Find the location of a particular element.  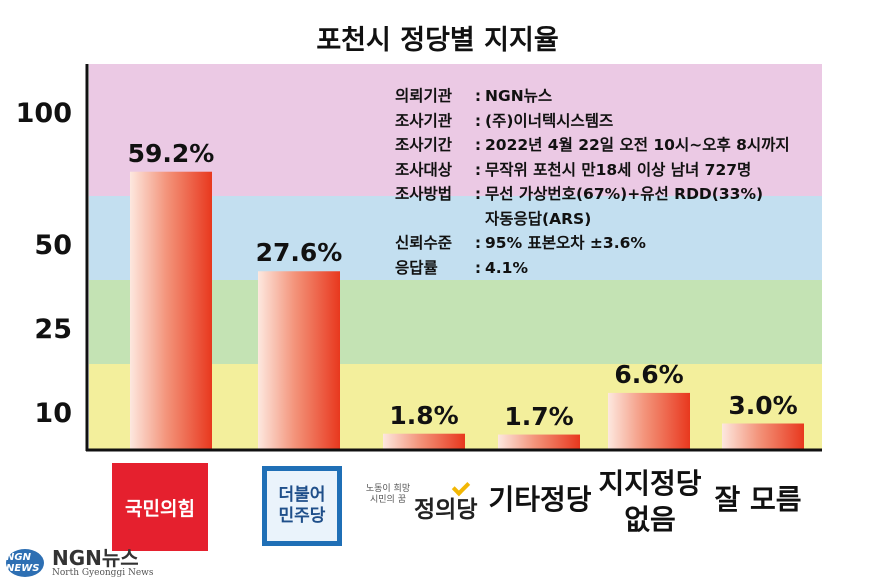

justice-logo: 노동이 희망 시민의 꿈 정의당 is located at coordinates (422, 507).